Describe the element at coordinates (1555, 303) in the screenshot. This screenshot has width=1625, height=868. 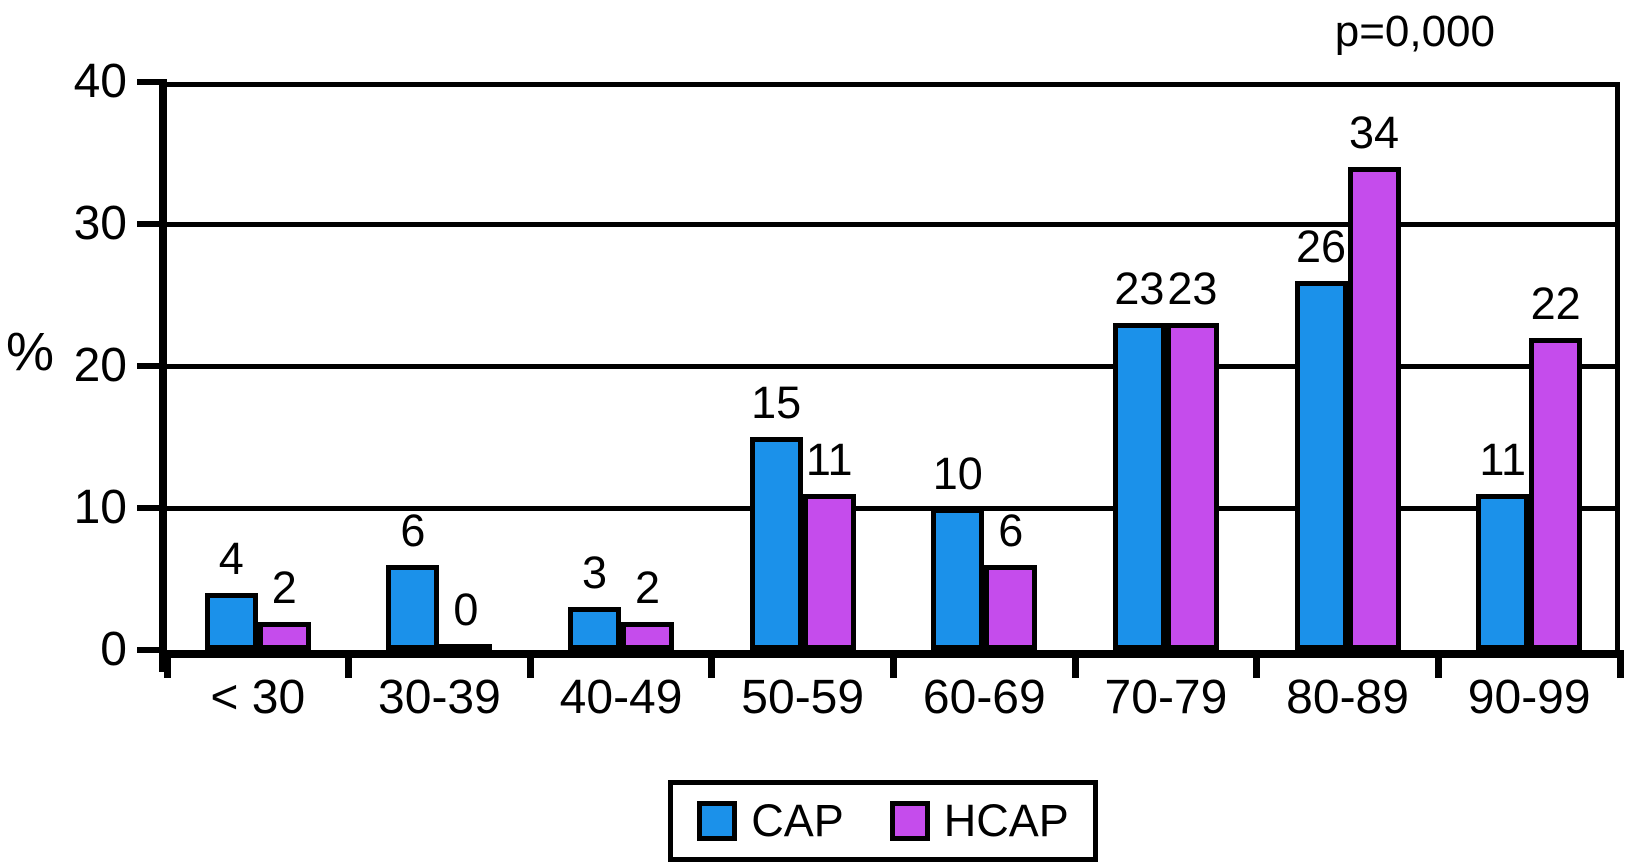
I see `bar-value-hcap-8: 22` at that location.